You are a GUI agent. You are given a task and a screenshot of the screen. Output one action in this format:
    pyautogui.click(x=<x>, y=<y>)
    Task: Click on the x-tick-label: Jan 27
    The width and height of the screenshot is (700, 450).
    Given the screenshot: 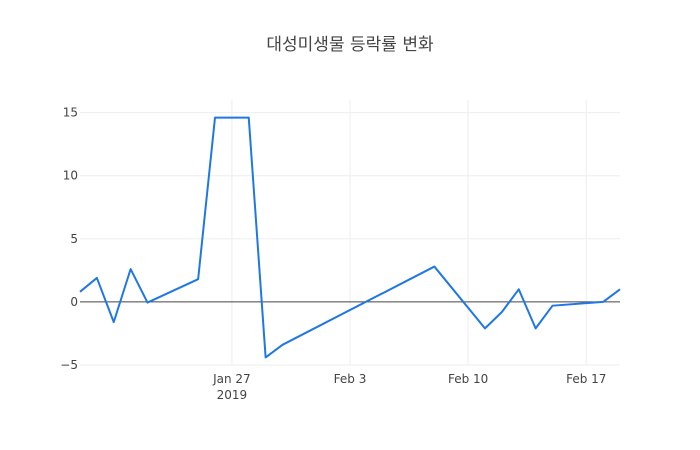 What is the action you would take?
    pyautogui.click(x=231, y=379)
    